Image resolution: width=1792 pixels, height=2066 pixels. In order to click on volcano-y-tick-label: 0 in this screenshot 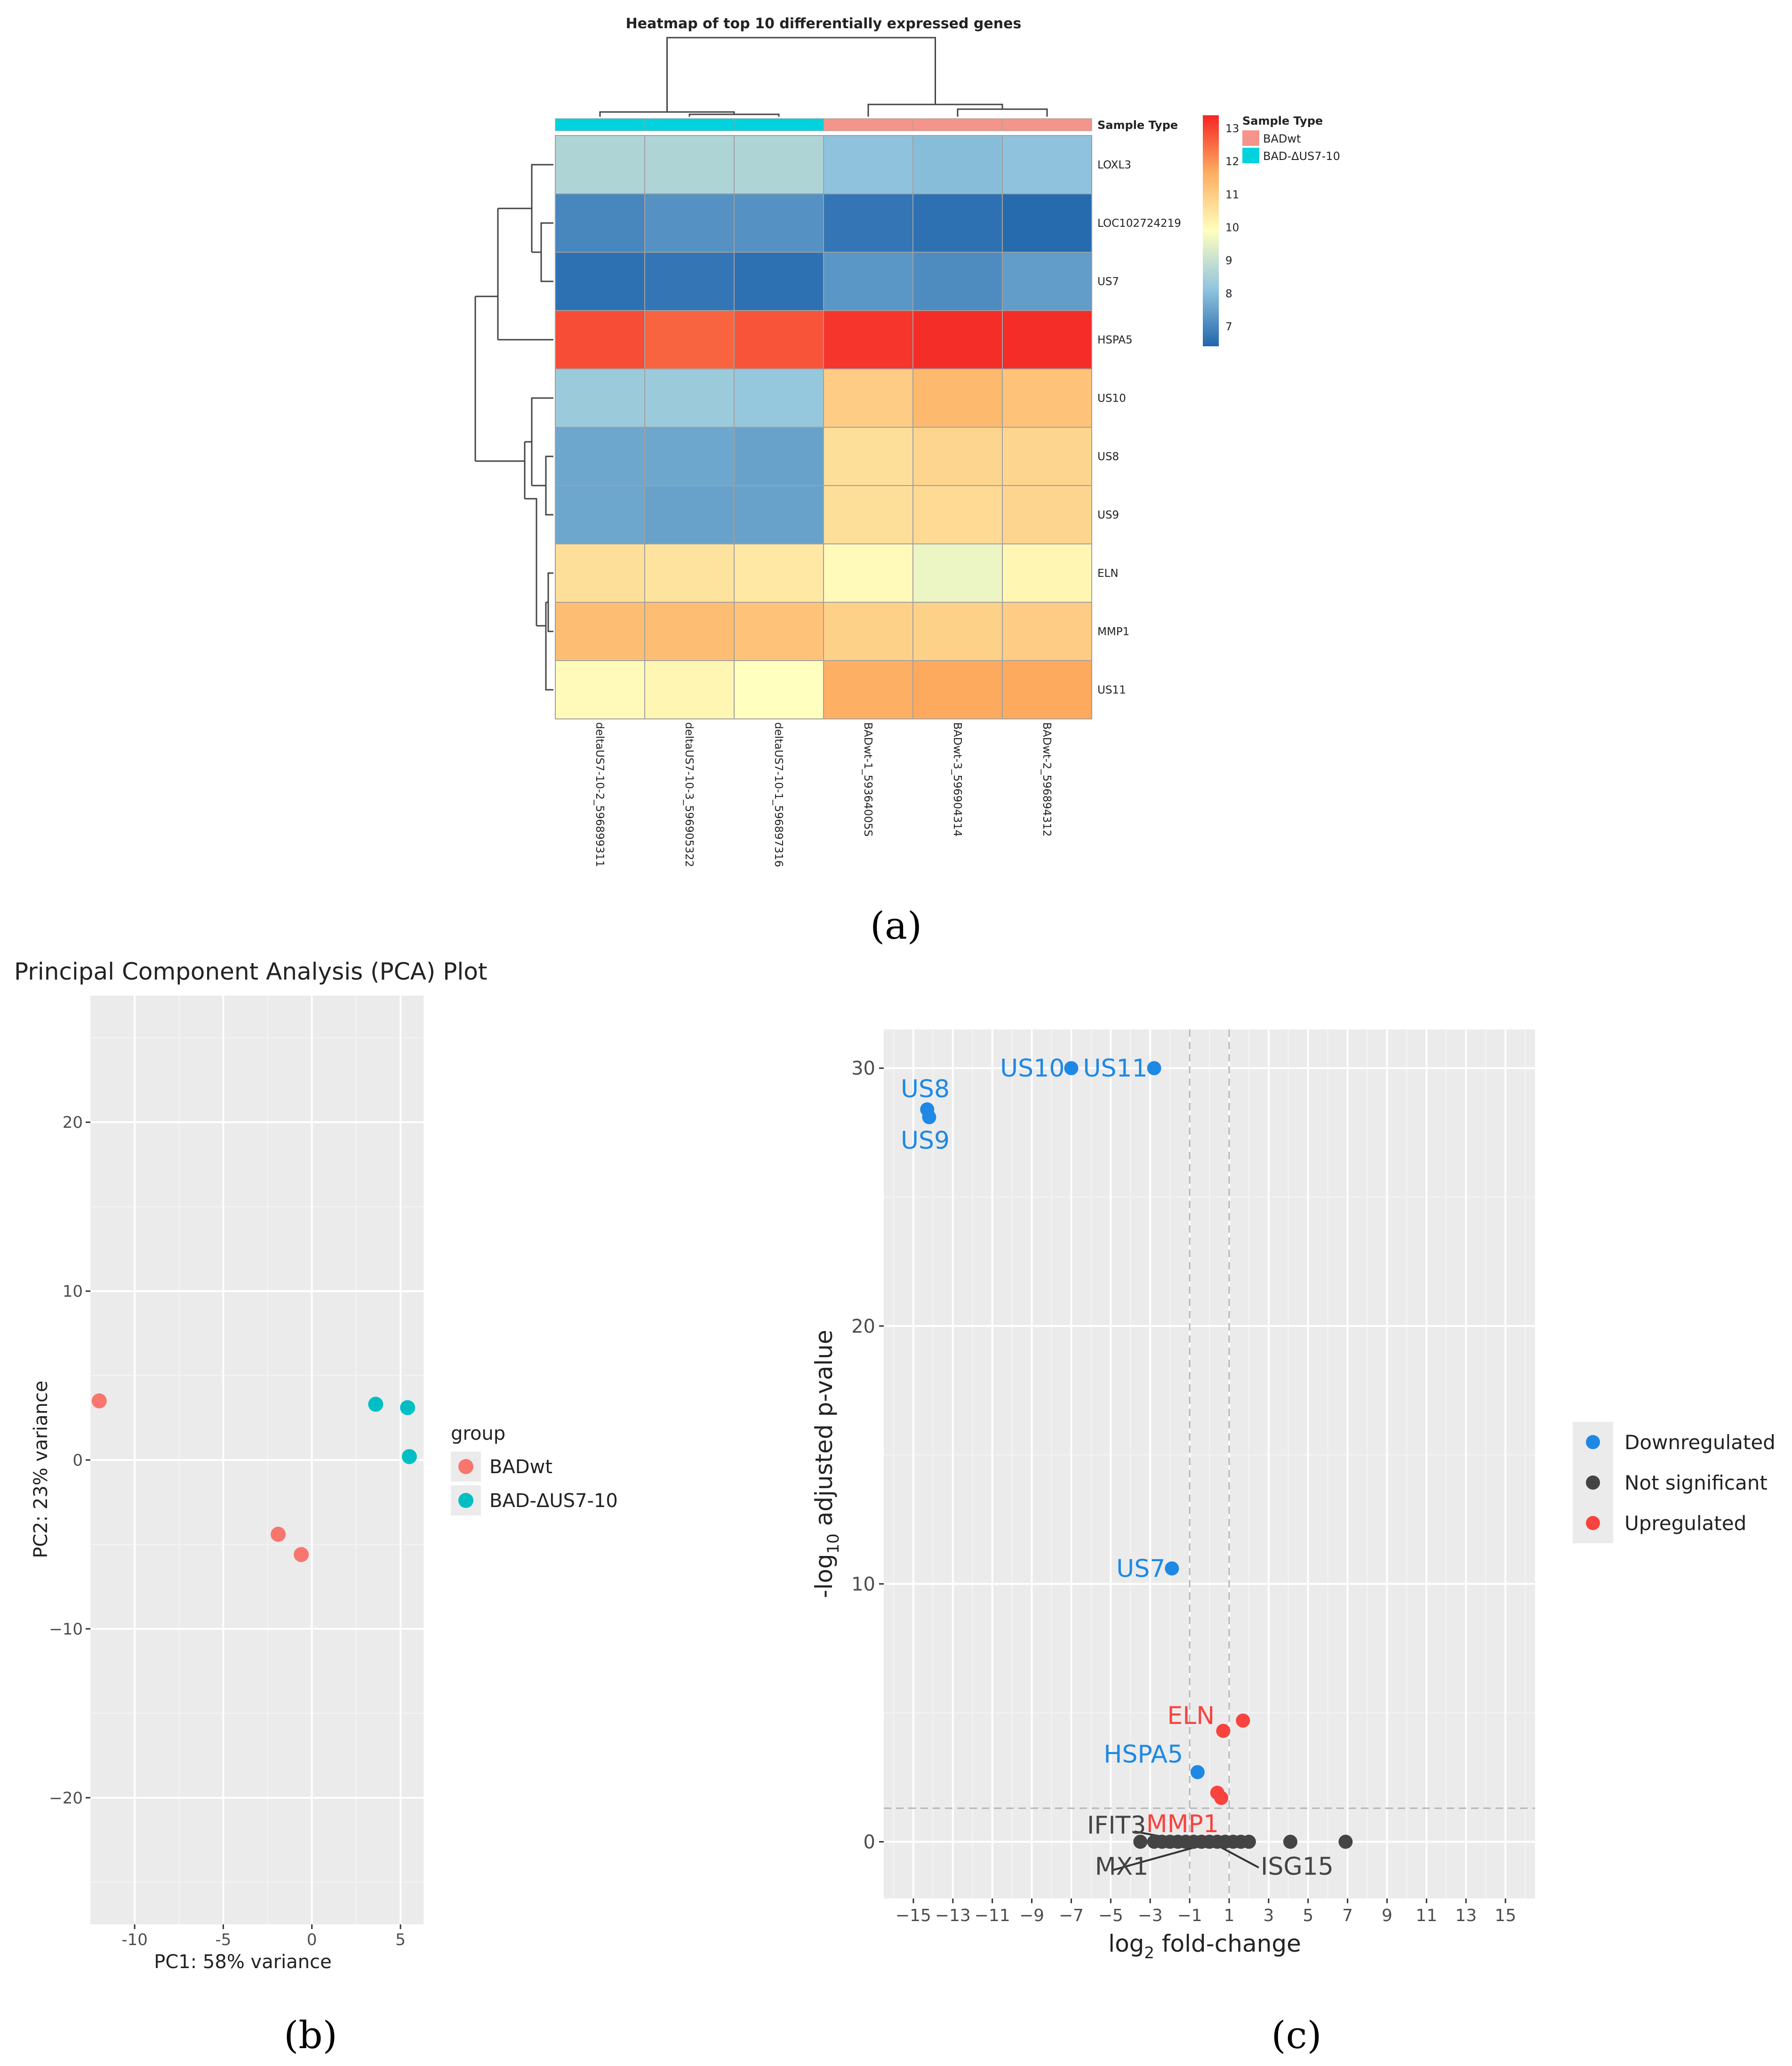, I will do `click(869, 1842)`.